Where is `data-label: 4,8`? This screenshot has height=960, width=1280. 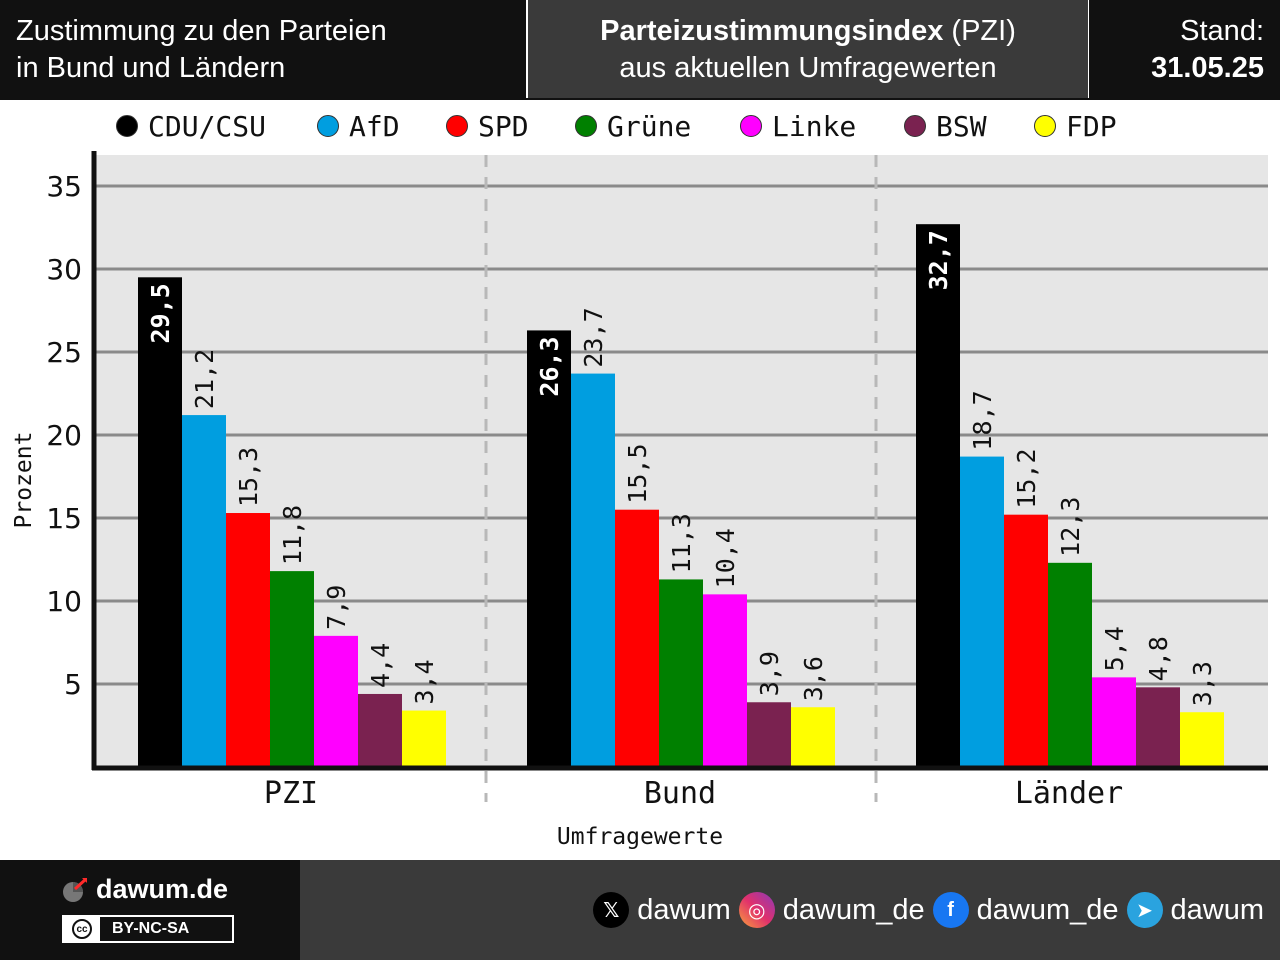
data-label: 4,8 is located at coordinates (1158, 658).